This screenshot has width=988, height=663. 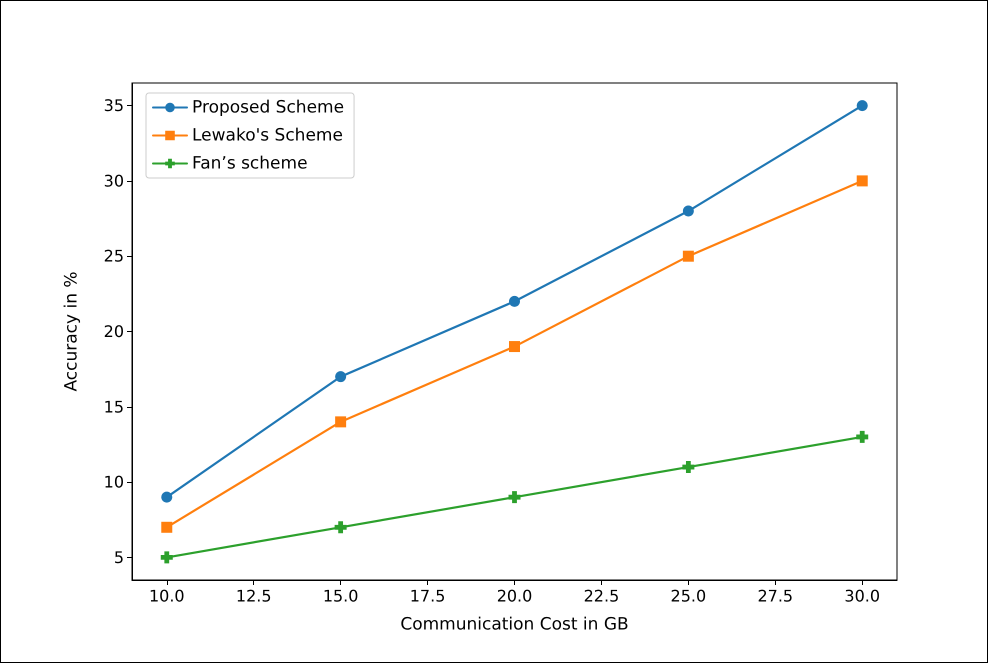 What do you see at coordinates (114, 106) in the screenshot?
I see `y-tick-label: 35` at bounding box center [114, 106].